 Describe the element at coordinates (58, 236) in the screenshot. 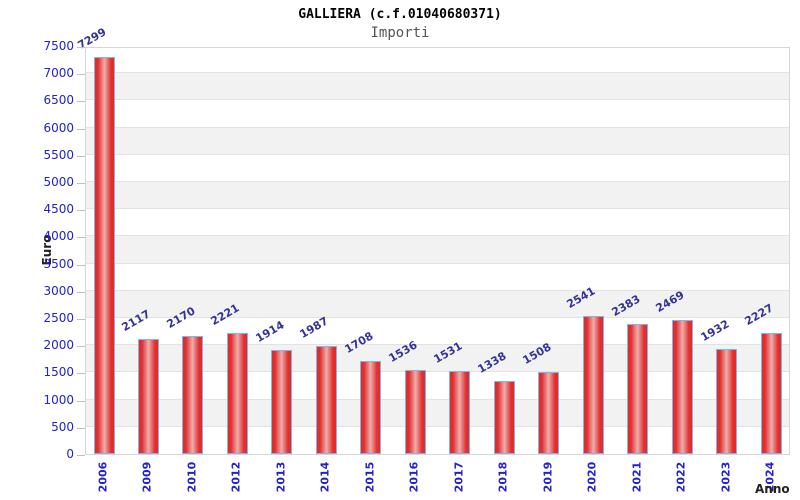

I see `y-tick-label: 4000` at that location.